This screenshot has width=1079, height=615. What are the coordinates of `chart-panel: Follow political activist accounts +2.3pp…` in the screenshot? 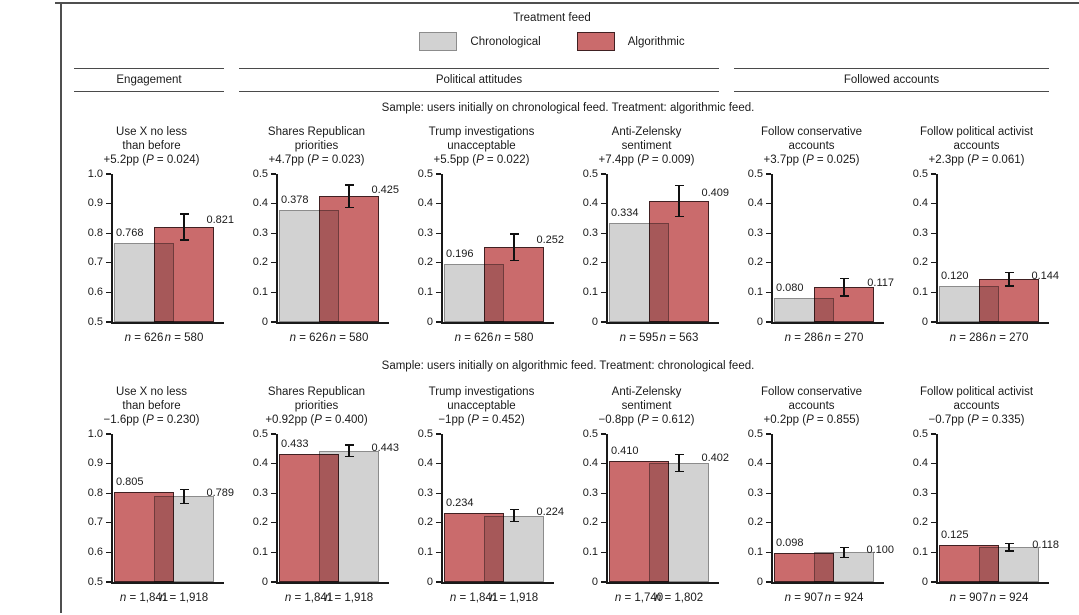 It's located at (980, 236).